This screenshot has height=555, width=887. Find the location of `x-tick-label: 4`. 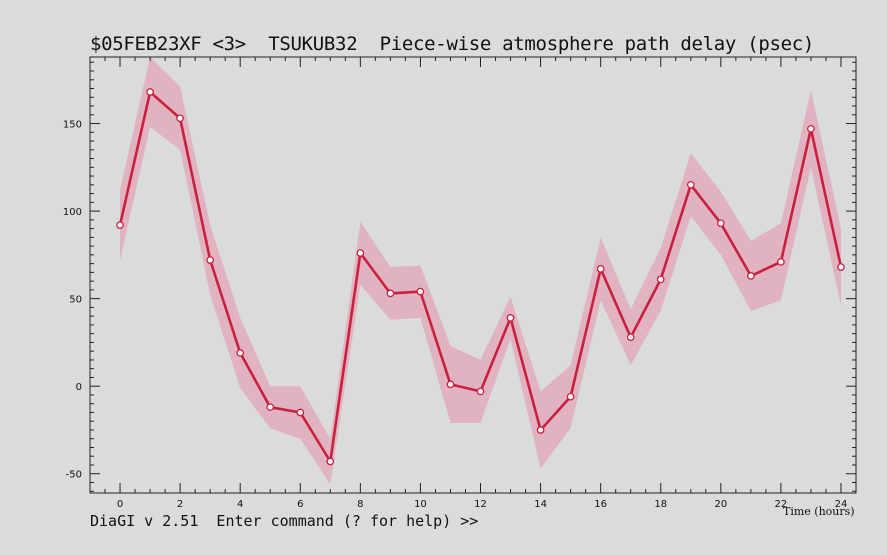

x-tick-label: 4 is located at coordinates (240, 504).